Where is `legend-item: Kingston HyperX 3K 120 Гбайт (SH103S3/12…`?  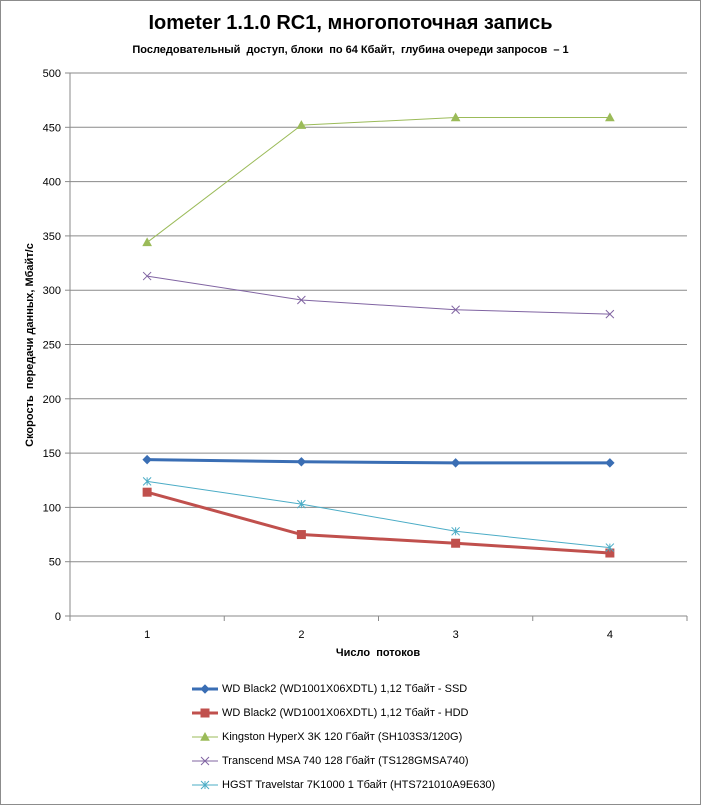
legend-item: Kingston HyperX 3K 120 Гбайт (SH103S3/12… is located at coordinates (358, 739).